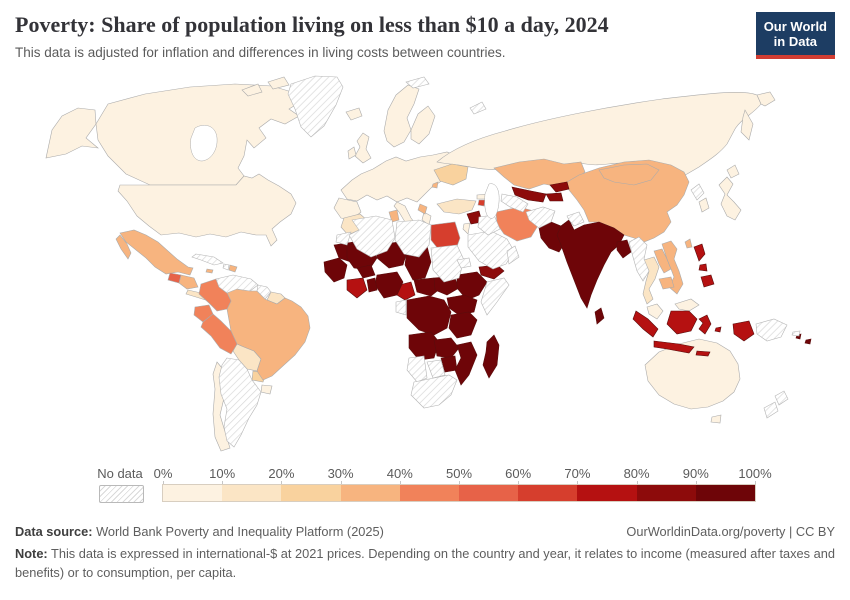  I want to click on country-svalbard, so click(417, 82).